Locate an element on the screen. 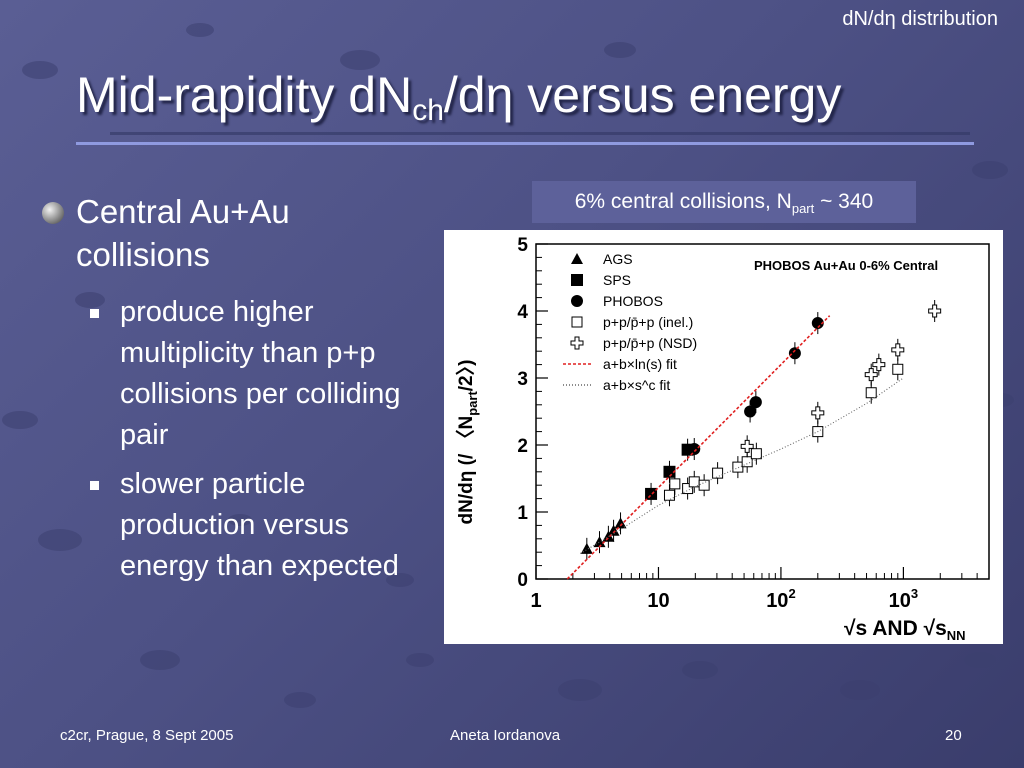 The height and width of the screenshot is (768, 1024). note-main: 6% central collisions, N is located at coordinates (683, 201).